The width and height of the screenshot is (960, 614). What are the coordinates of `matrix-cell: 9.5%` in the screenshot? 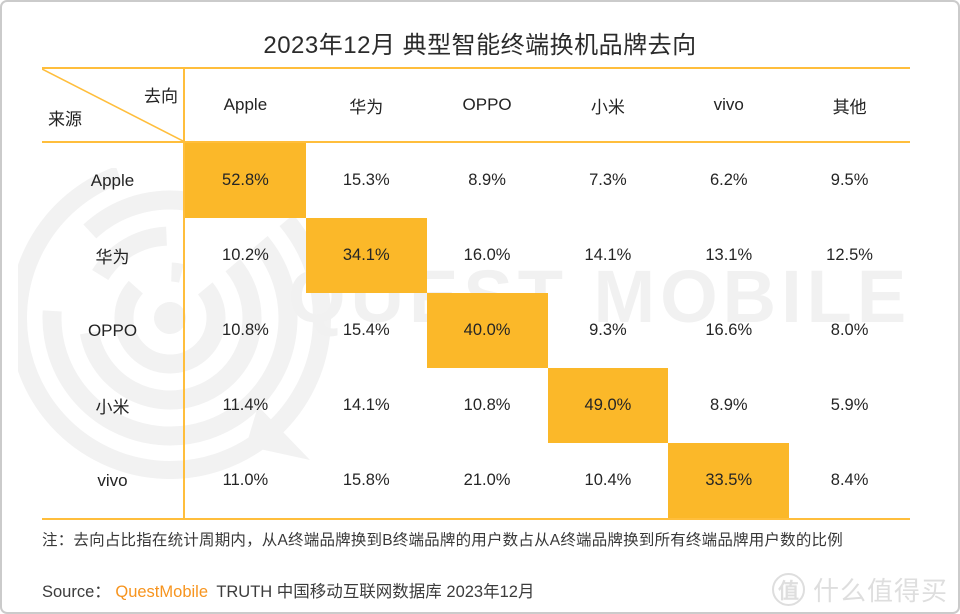 It's located at (849, 180).